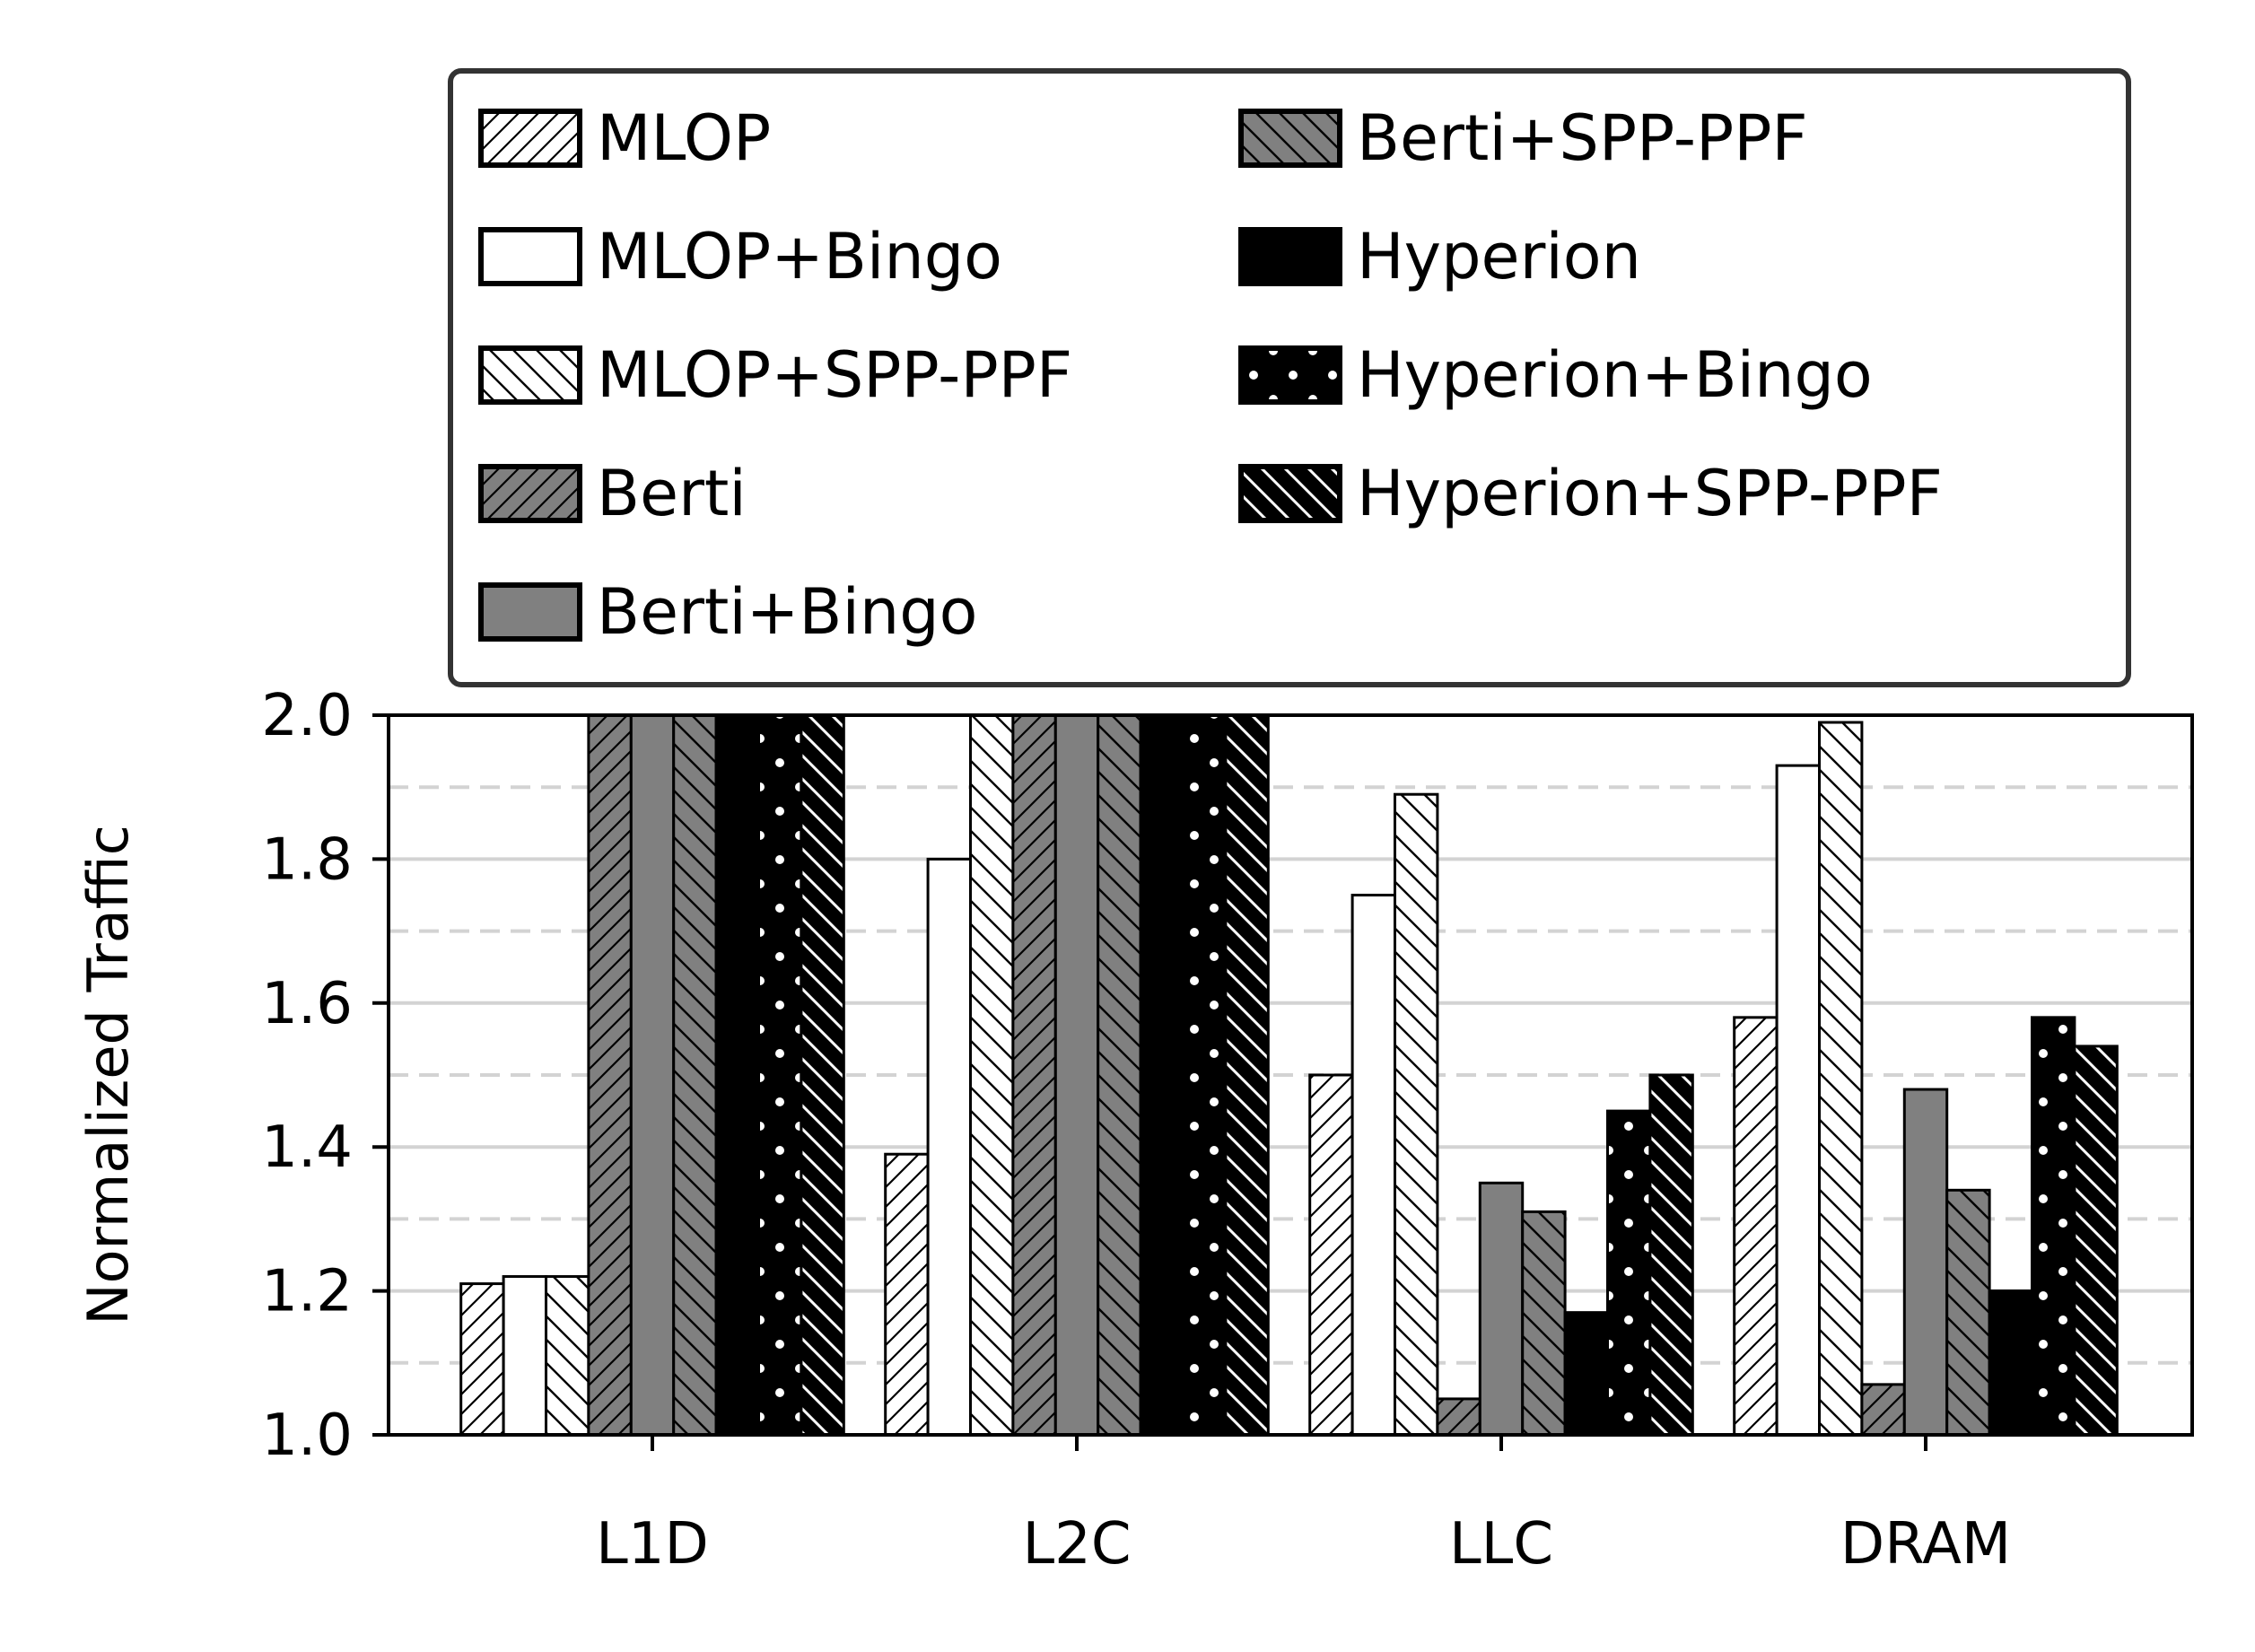  What do you see at coordinates (1034, 1075) in the screenshot?
I see `bar-berti-l2c-hatch` at bounding box center [1034, 1075].